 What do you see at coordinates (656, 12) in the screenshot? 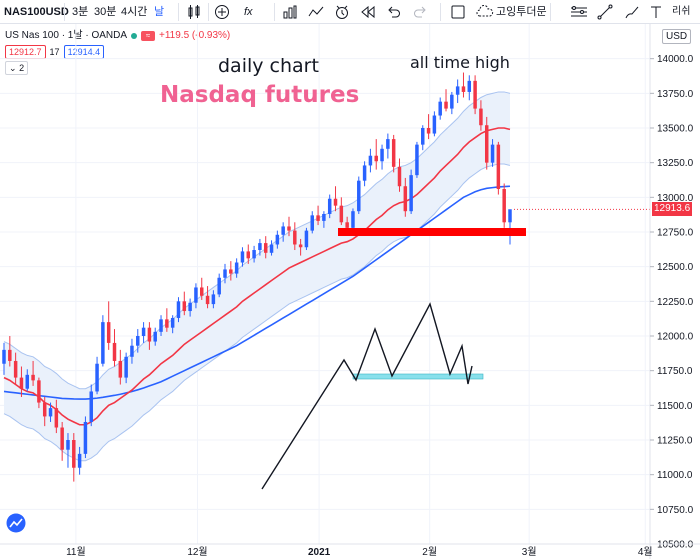
I see `text-tool-icon` at bounding box center [656, 12].